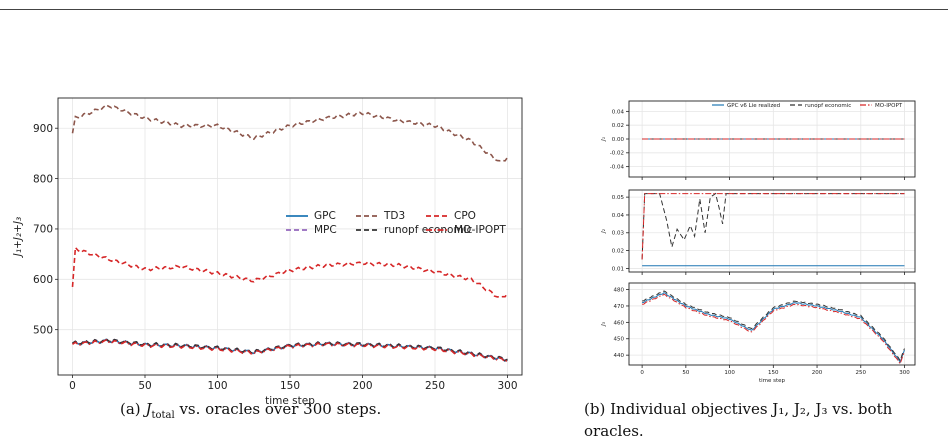 The width and height of the screenshot is (948, 444). Describe the element at coordinates (617, 154) in the screenshot. I see `y-tick-label: -0.02` at that location.